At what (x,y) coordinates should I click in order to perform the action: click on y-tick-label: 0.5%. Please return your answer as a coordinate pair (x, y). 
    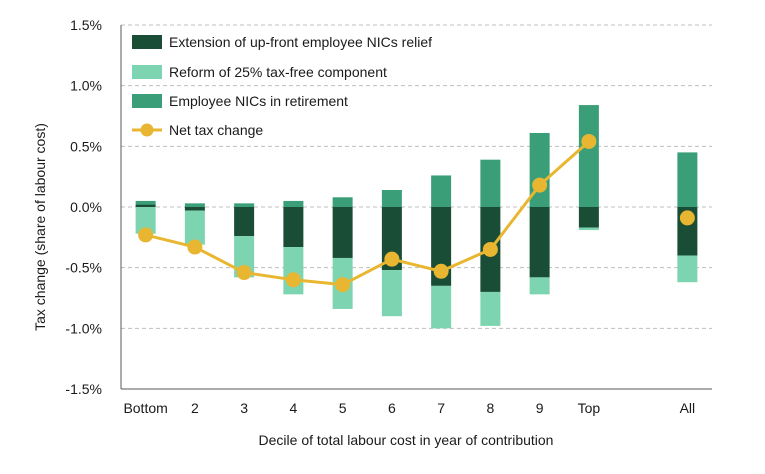
    Looking at the image, I should click on (86, 146).